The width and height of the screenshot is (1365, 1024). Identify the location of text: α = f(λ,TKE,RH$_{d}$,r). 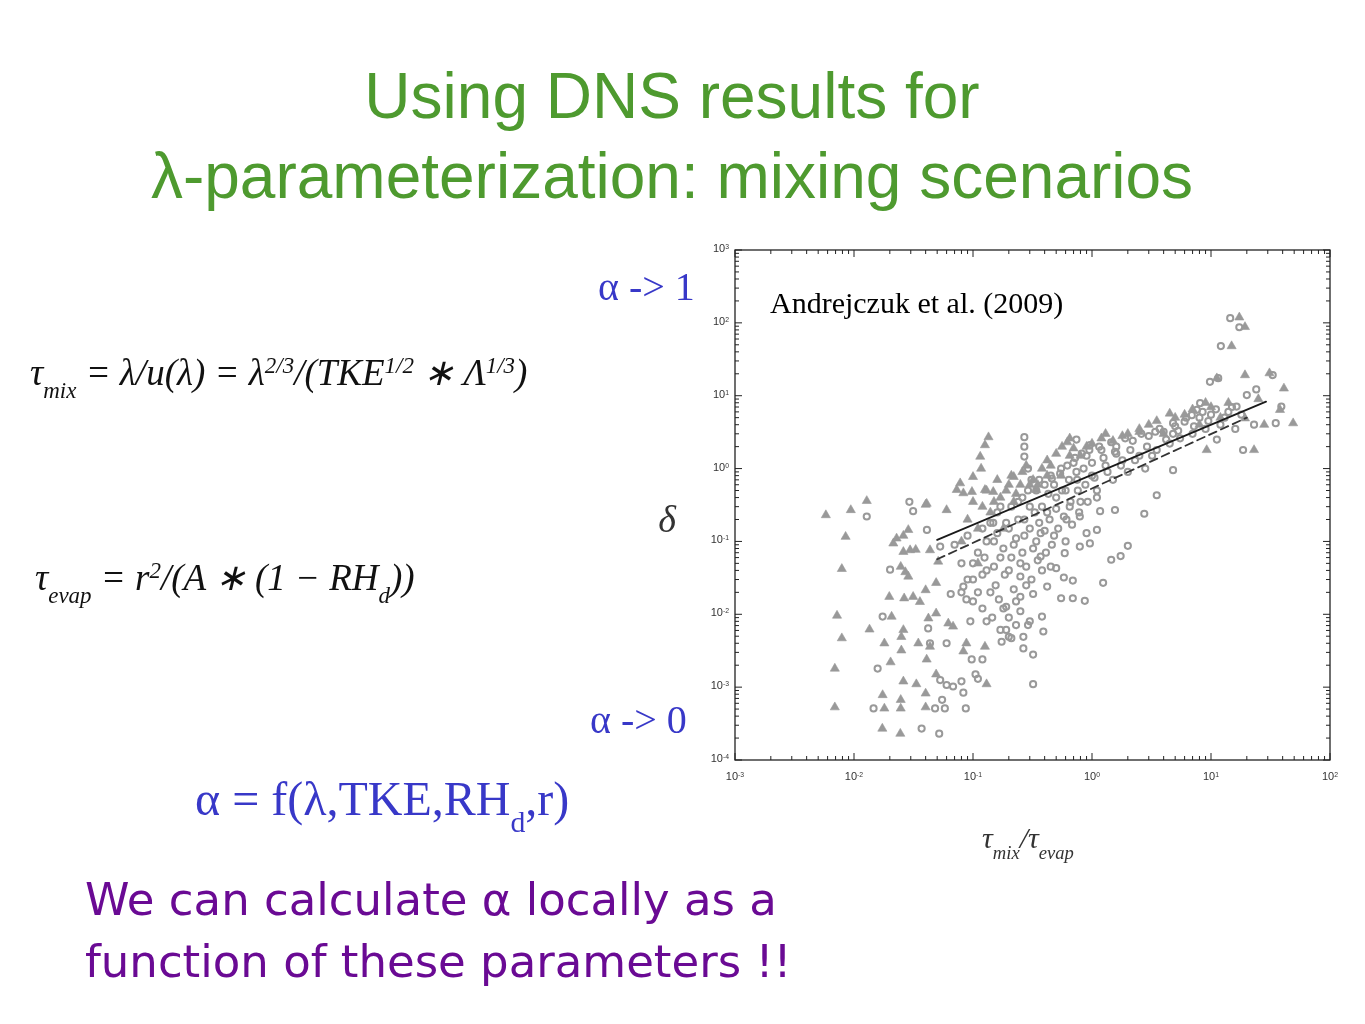
(382, 805).